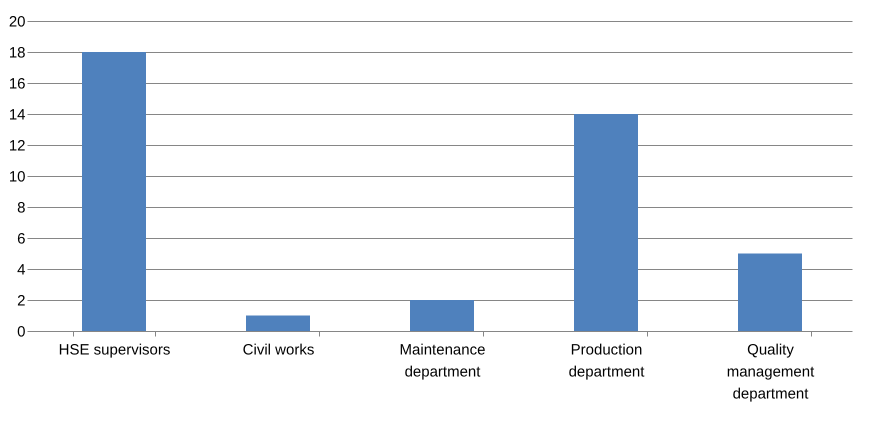 This screenshot has height=442, width=880. I want to click on y-tick-label: 0, so click(21, 332).